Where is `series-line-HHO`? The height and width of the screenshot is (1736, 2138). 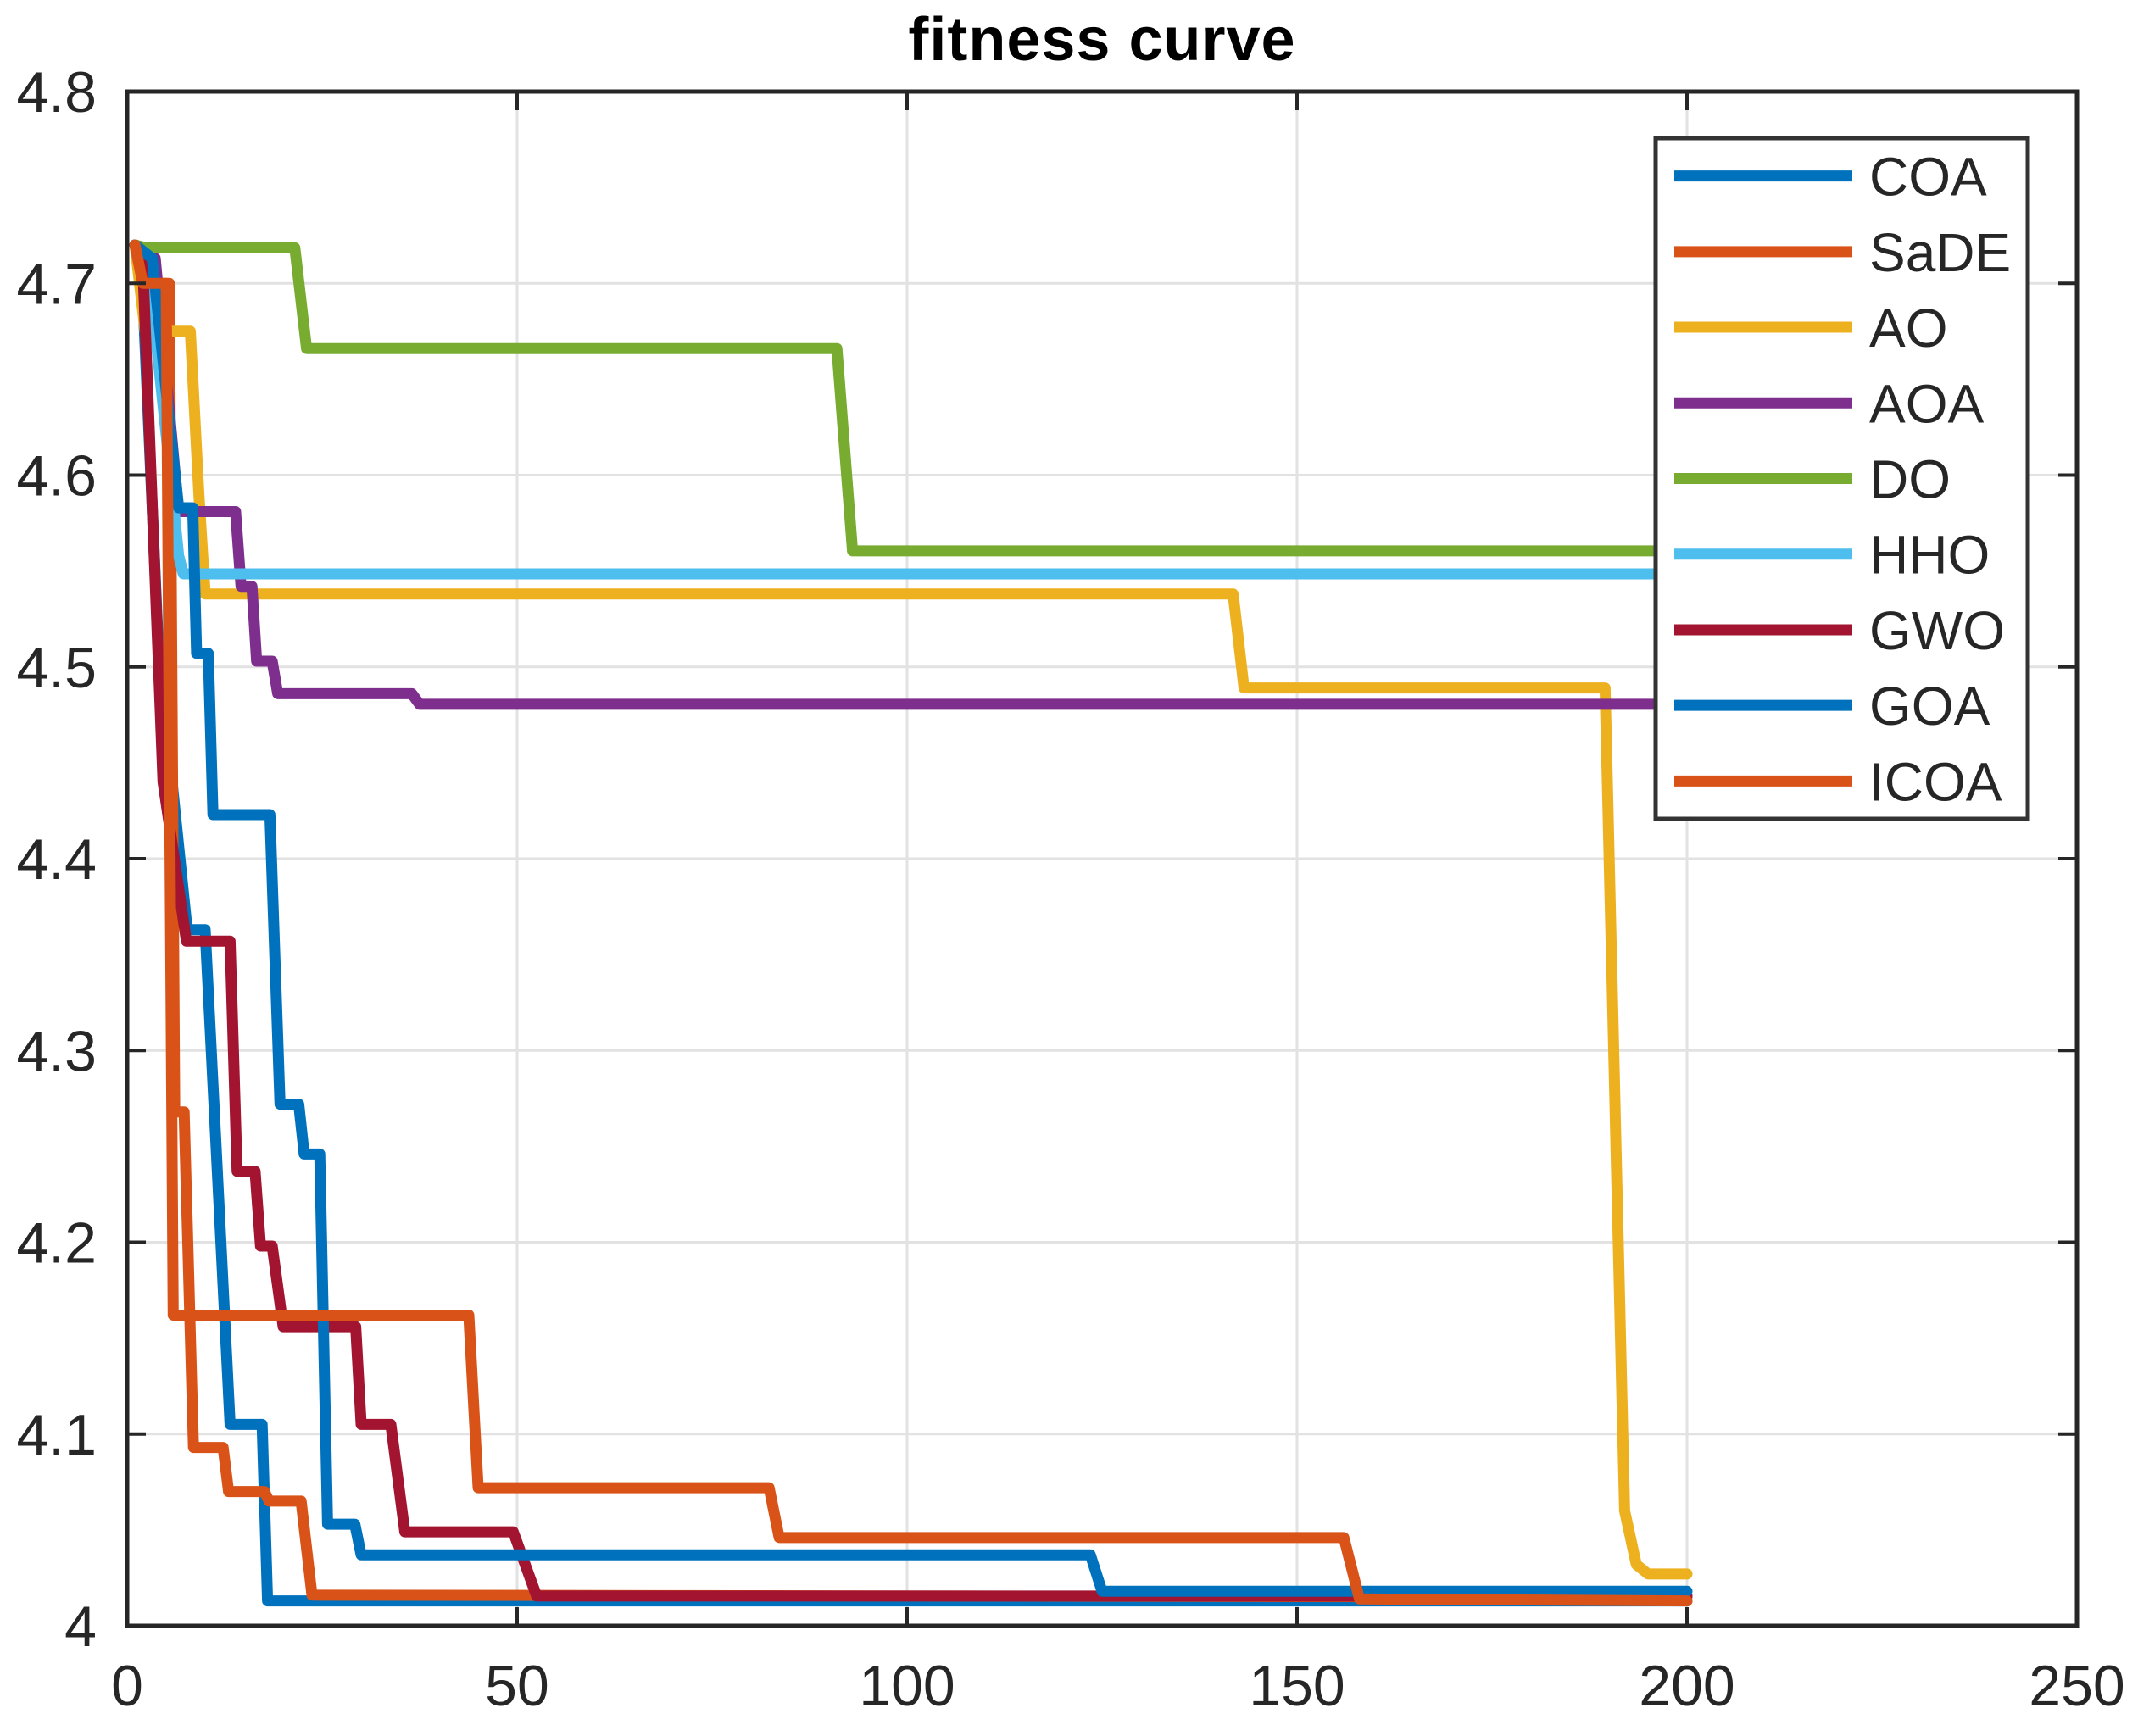
series-line-HHO is located at coordinates (911, 409).